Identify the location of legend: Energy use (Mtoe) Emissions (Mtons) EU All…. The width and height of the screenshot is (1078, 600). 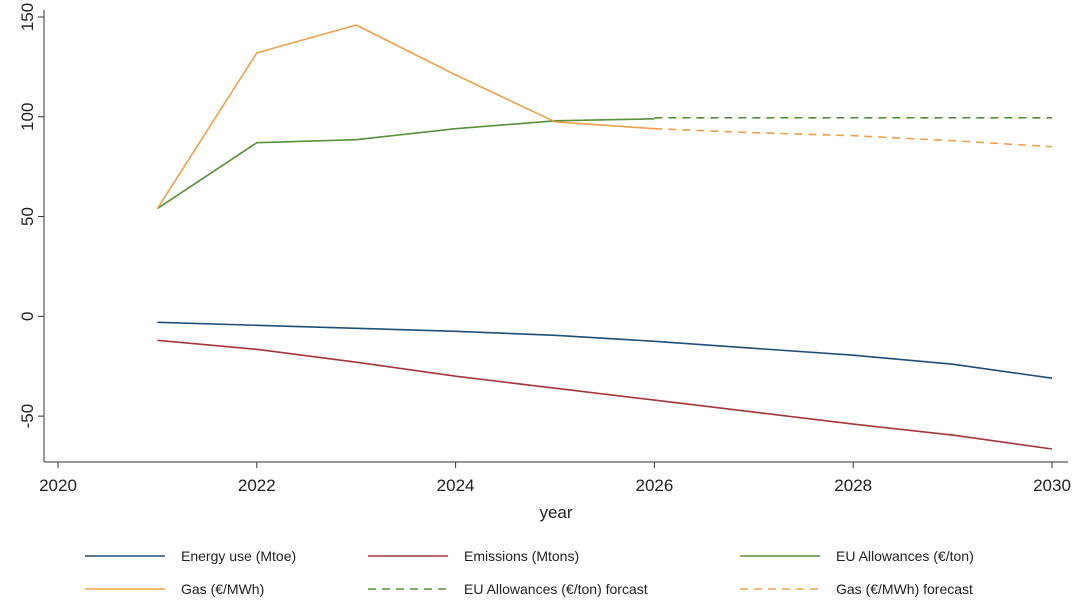
(529, 572).